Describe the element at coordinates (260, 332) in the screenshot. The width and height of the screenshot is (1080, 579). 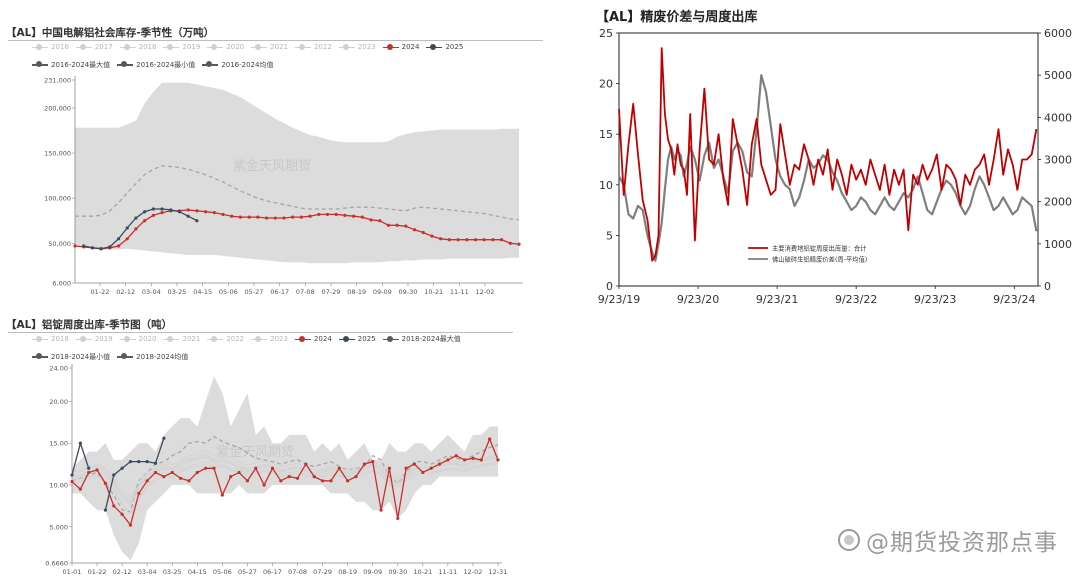
I see `title-divider` at that location.